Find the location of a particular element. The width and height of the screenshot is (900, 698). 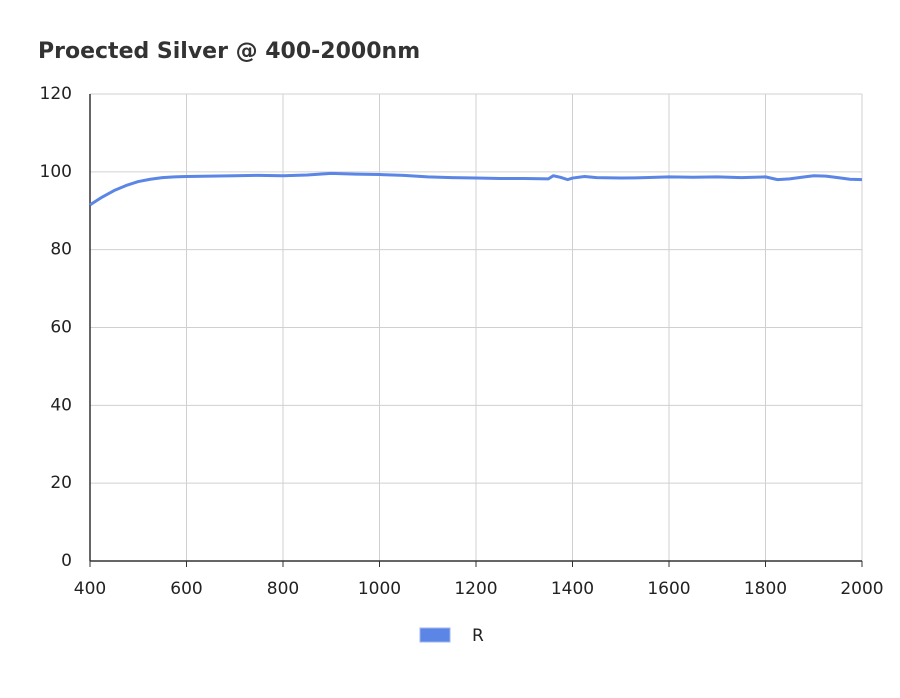

x-tick-label: 1800 is located at coordinates (765, 589).